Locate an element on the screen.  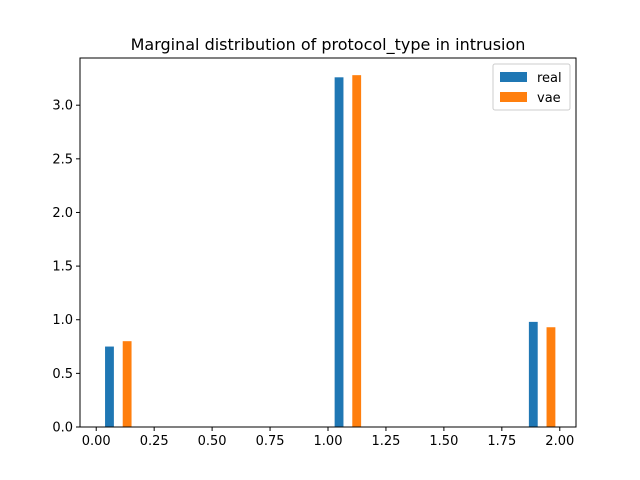
x-tick-label: 1.00 is located at coordinates (328, 441).